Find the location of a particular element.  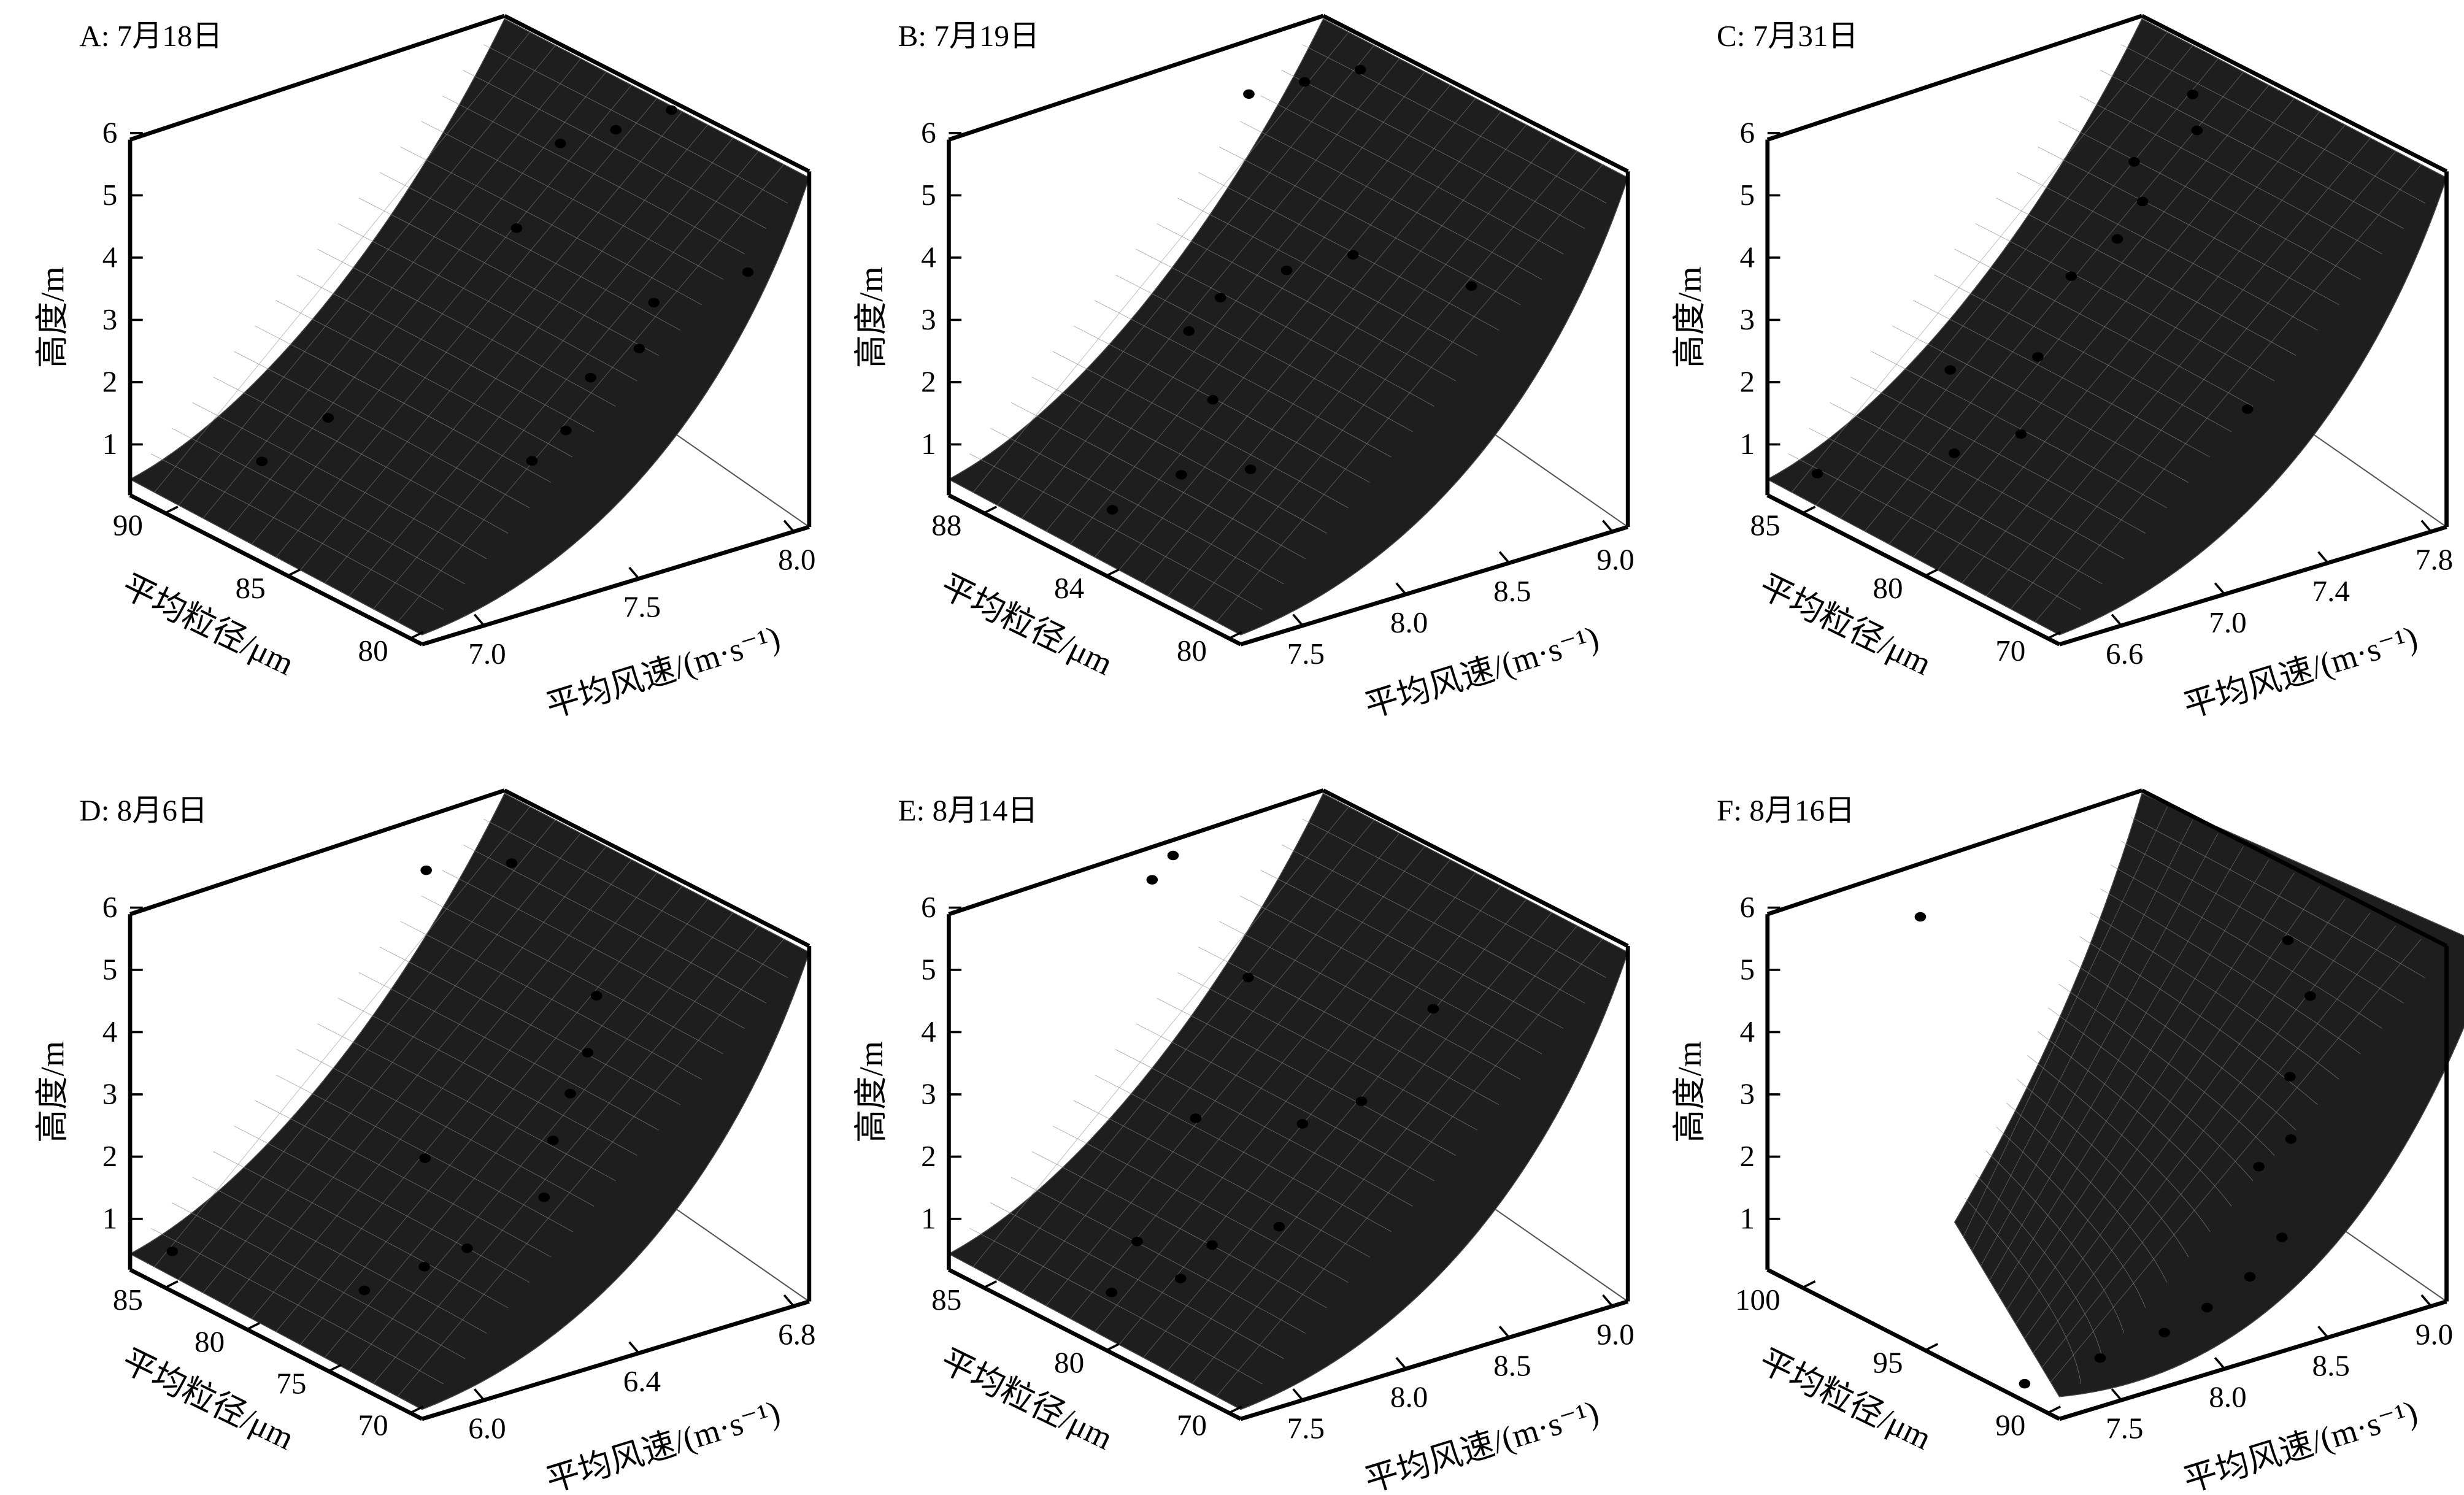

x-tick-label: 8.5 is located at coordinates (1512, 591).